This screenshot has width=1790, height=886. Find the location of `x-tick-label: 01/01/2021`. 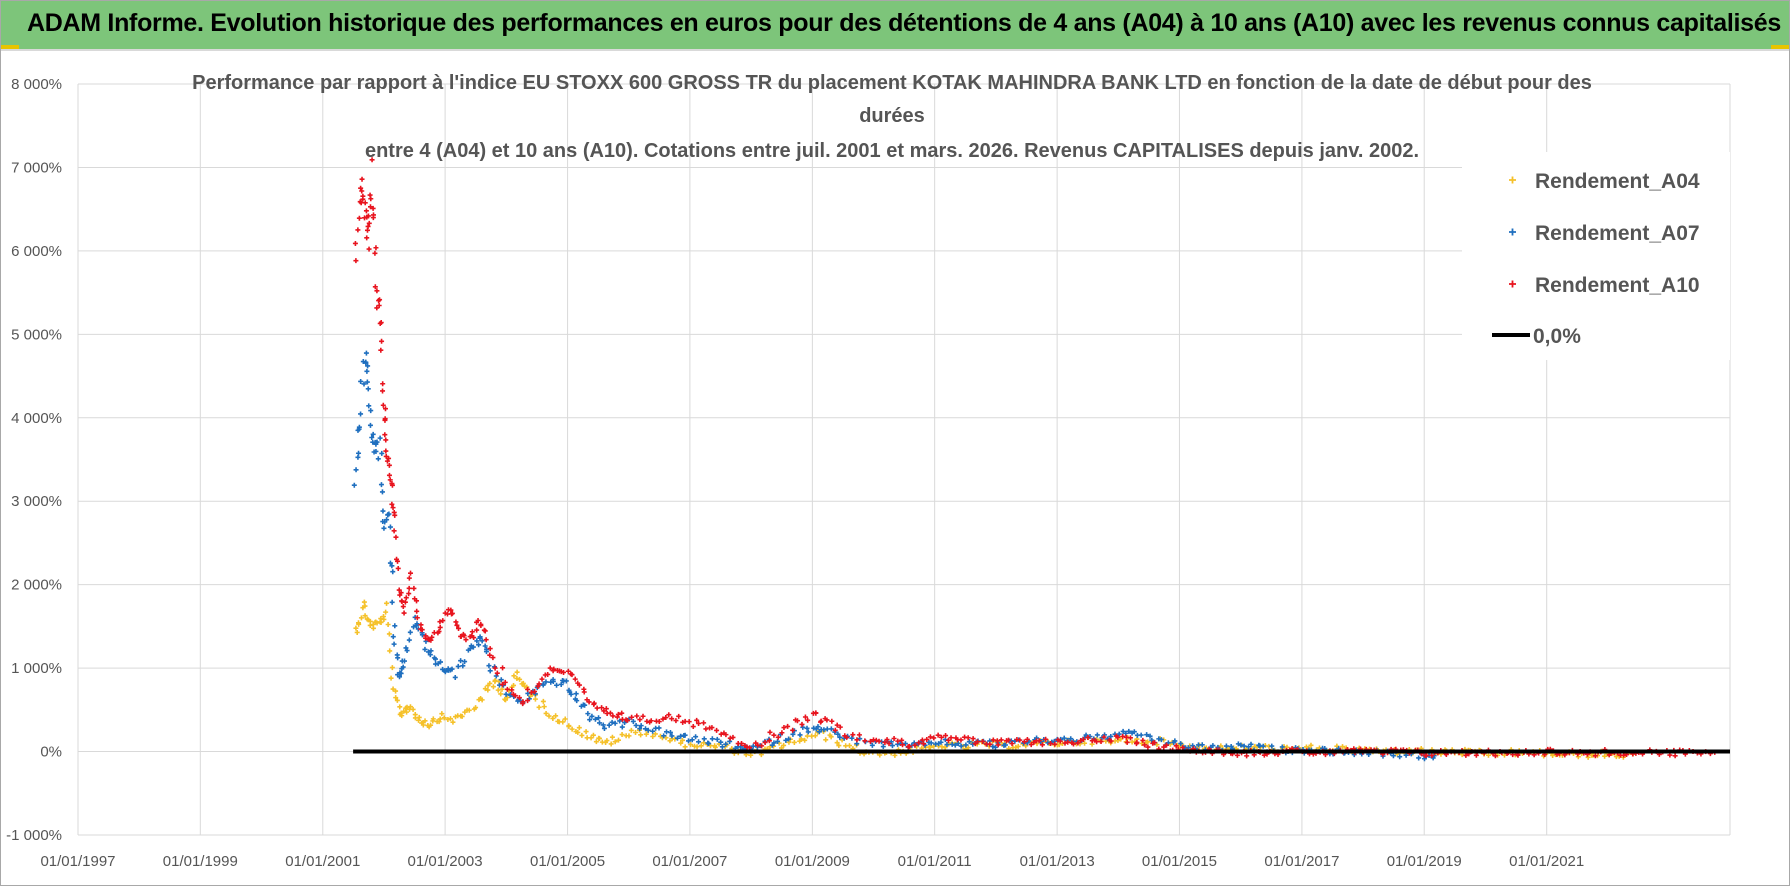

x-tick-label: 01/01/2021 is located at coordinates (1546, 861).